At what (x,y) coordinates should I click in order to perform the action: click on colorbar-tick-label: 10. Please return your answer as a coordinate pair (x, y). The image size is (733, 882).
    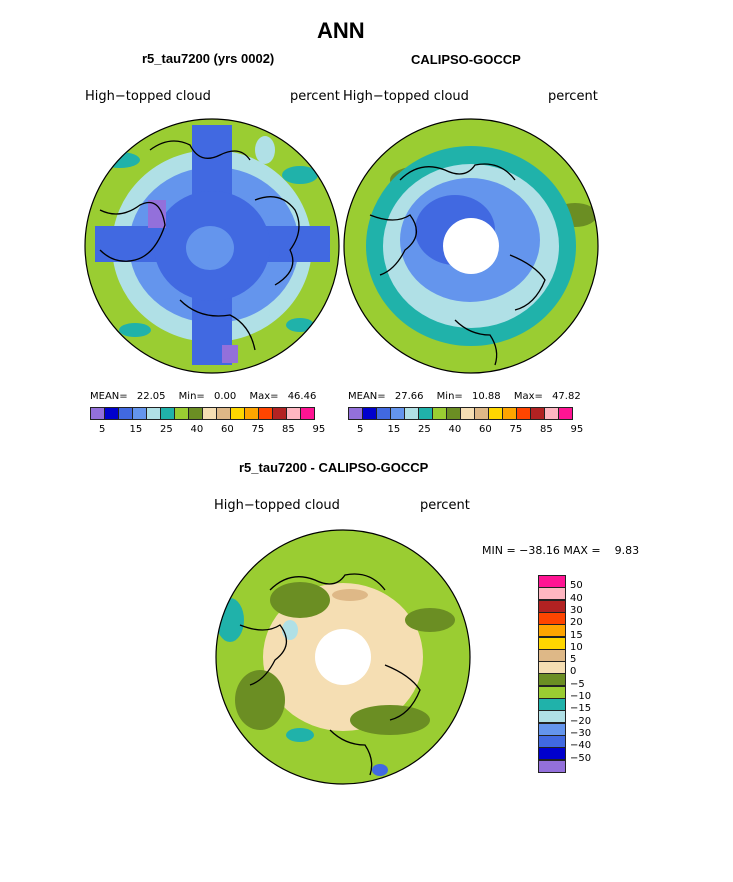
    Looking at the image, I should click on (576, 647).